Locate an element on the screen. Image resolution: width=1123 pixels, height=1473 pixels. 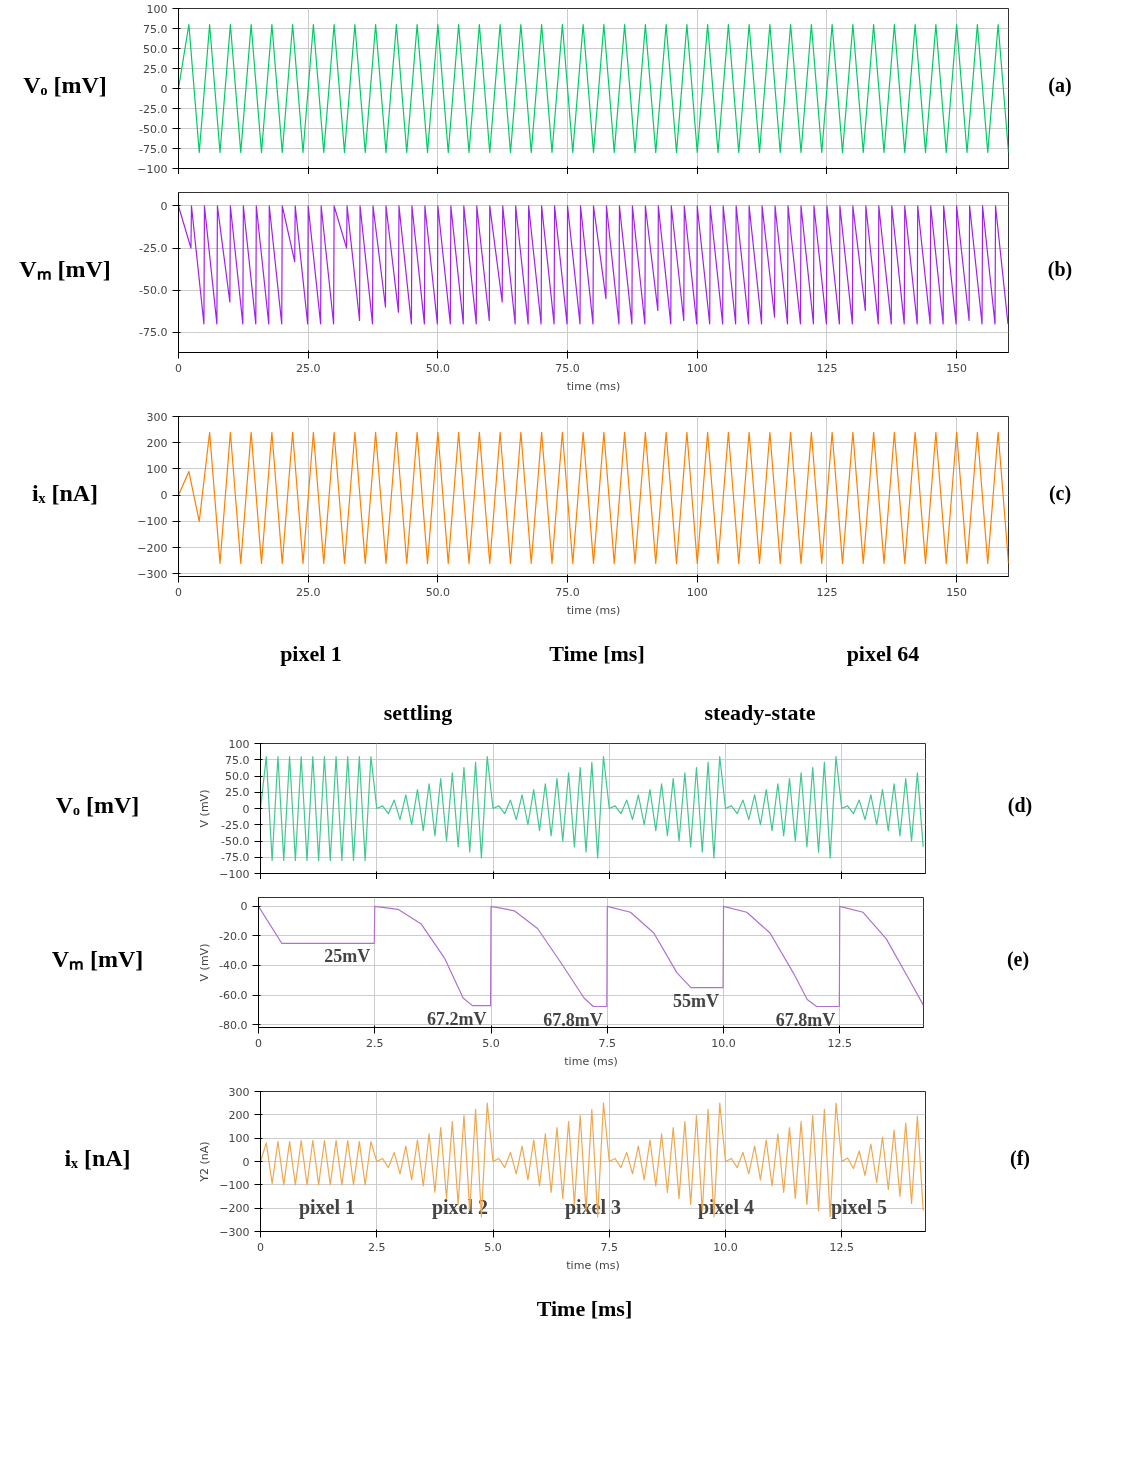
annotation: pixel 1 is located at coordinates (327, 1207).